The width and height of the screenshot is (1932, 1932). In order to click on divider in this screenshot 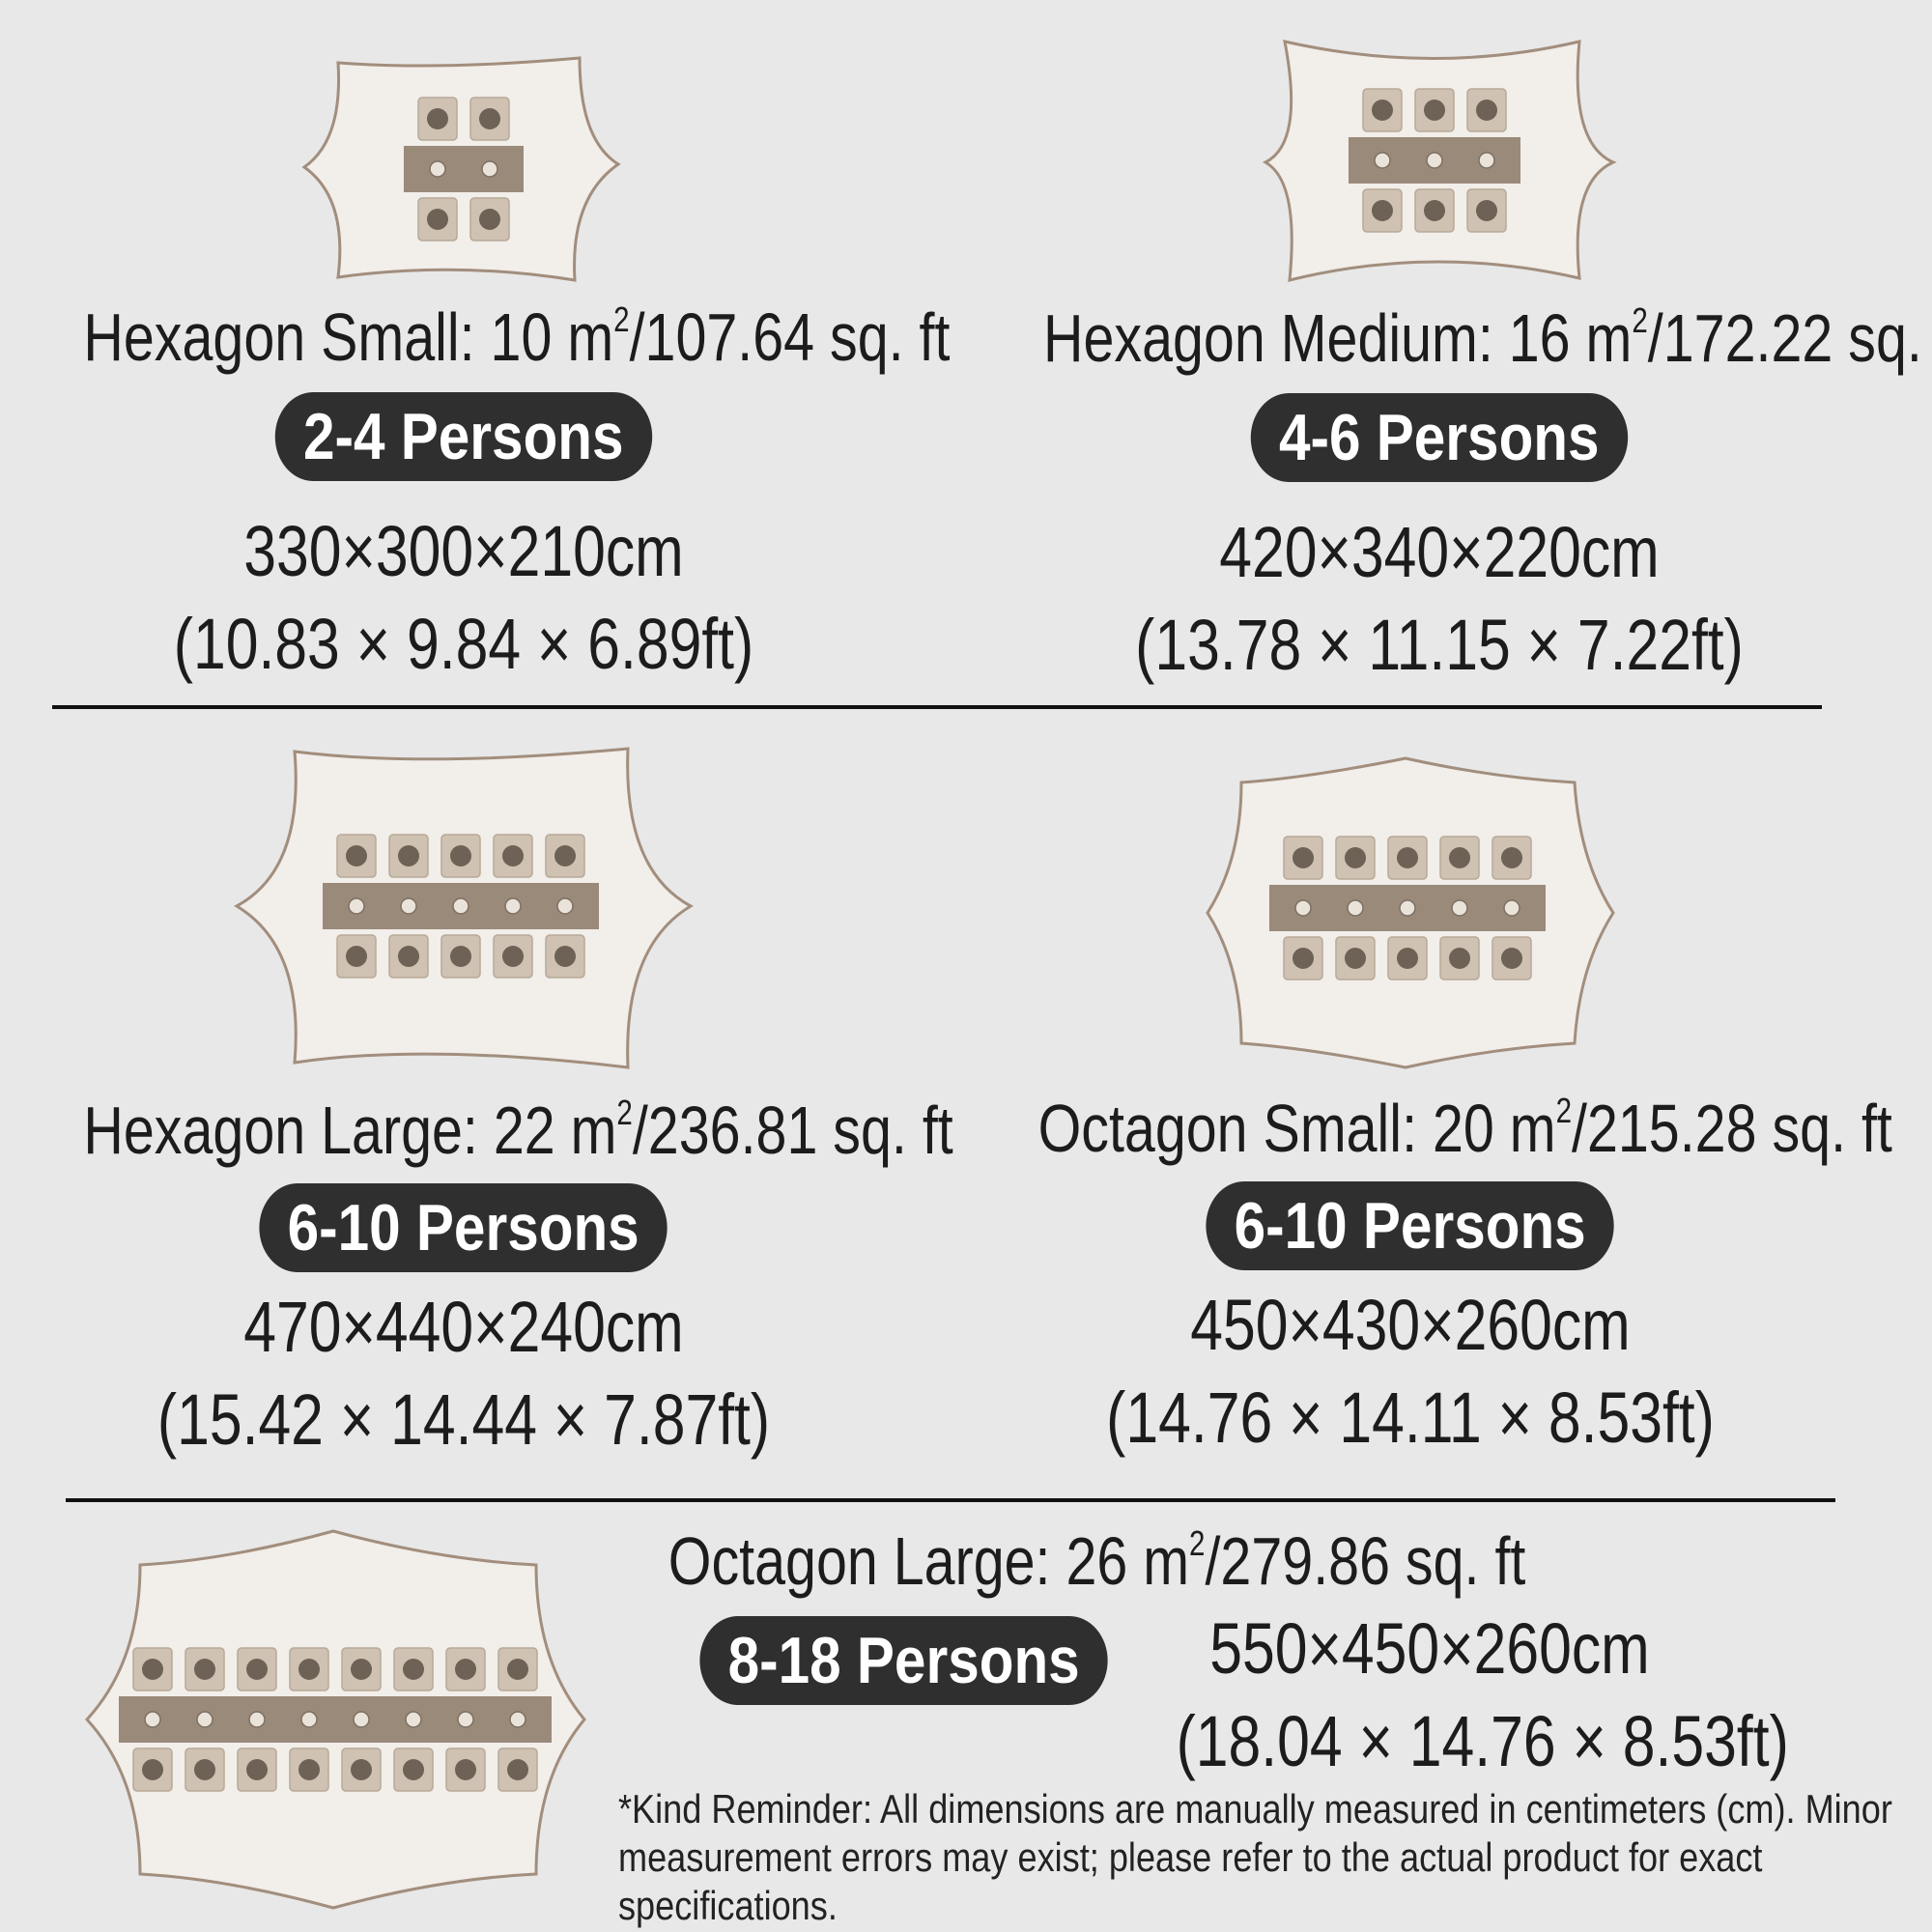, I will do `click(950, 1500)`.